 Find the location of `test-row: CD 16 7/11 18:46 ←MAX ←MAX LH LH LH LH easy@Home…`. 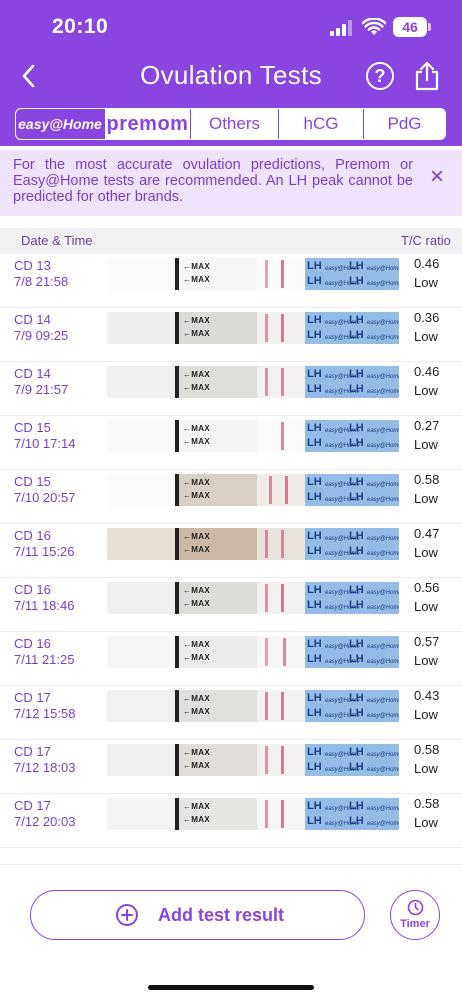

test-row: CD 16 7/11 18:46 ←MAX ←MAX LH LH LH LH easy@Home… is located at coordinates (231, 605).